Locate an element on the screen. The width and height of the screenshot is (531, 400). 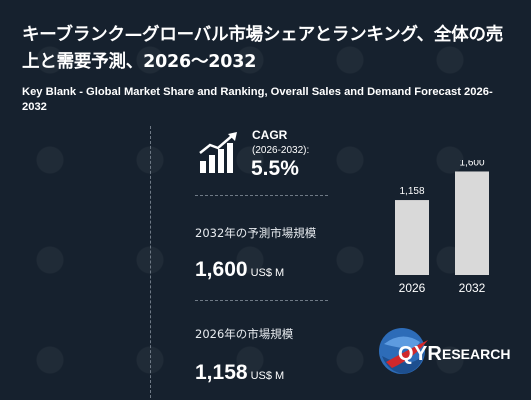
category-label-2032: 2032 is located at coordinates (472, 288).